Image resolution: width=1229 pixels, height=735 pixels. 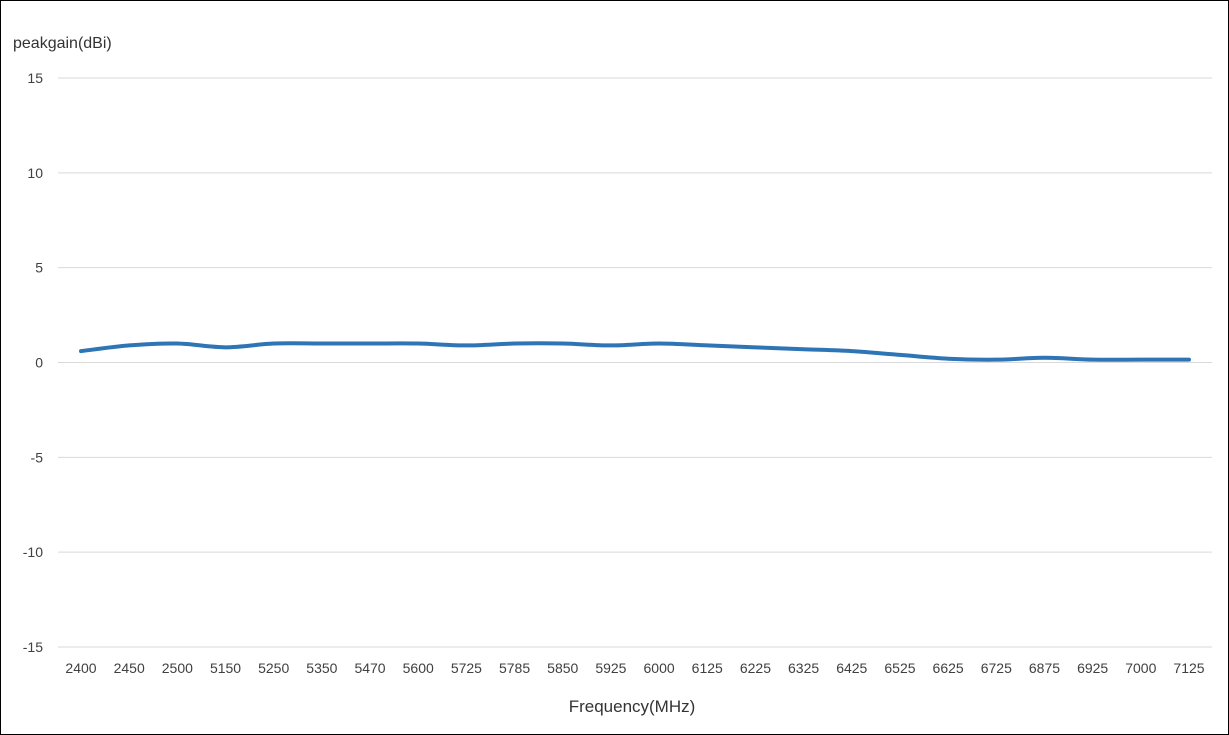 I want to click on x-tick-label: 5785, so click(x=514, y=668).